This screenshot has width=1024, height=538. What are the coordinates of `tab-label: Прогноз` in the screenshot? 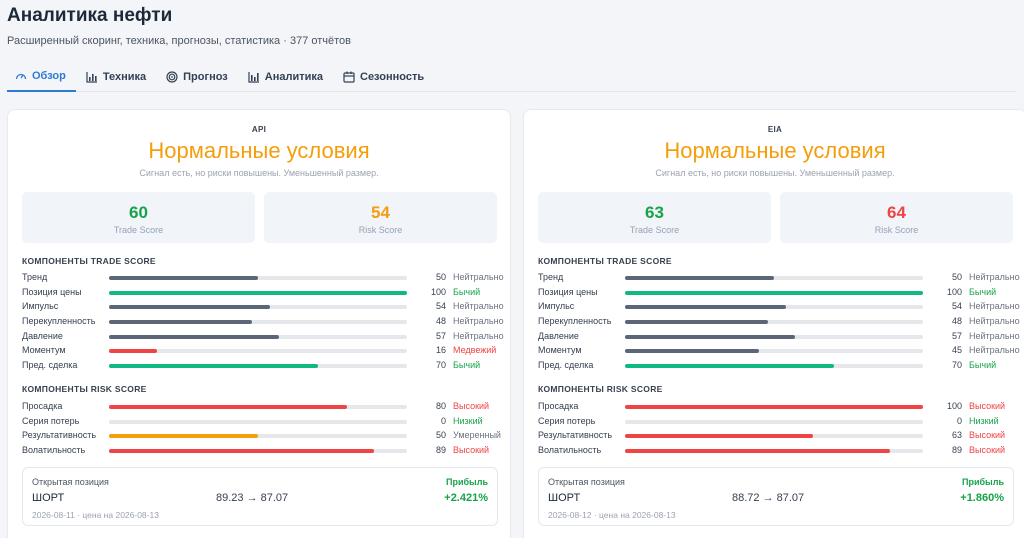 It's located at (205, 77).